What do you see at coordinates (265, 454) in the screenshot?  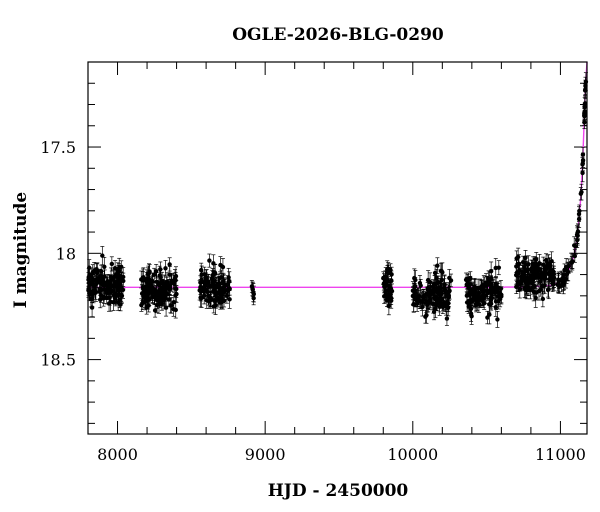 I see `x-tick-label: 9000` at bounding box center [265, 454].